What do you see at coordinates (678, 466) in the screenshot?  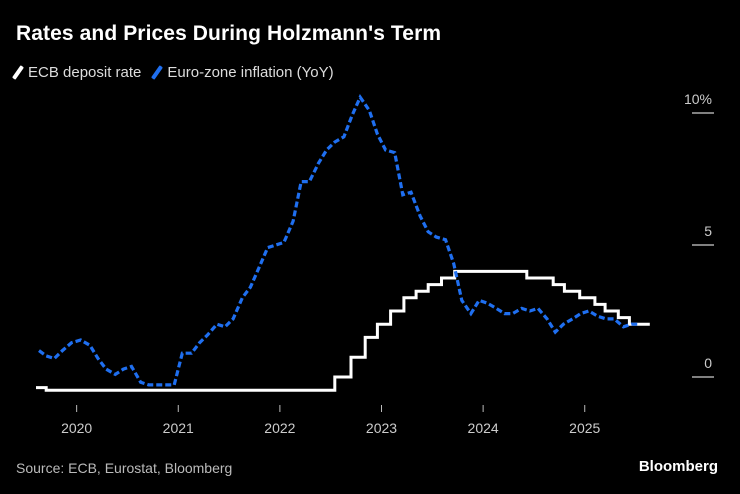 I see `bloomberg-logo: Bloomberg` at bounding box center [678, 466].